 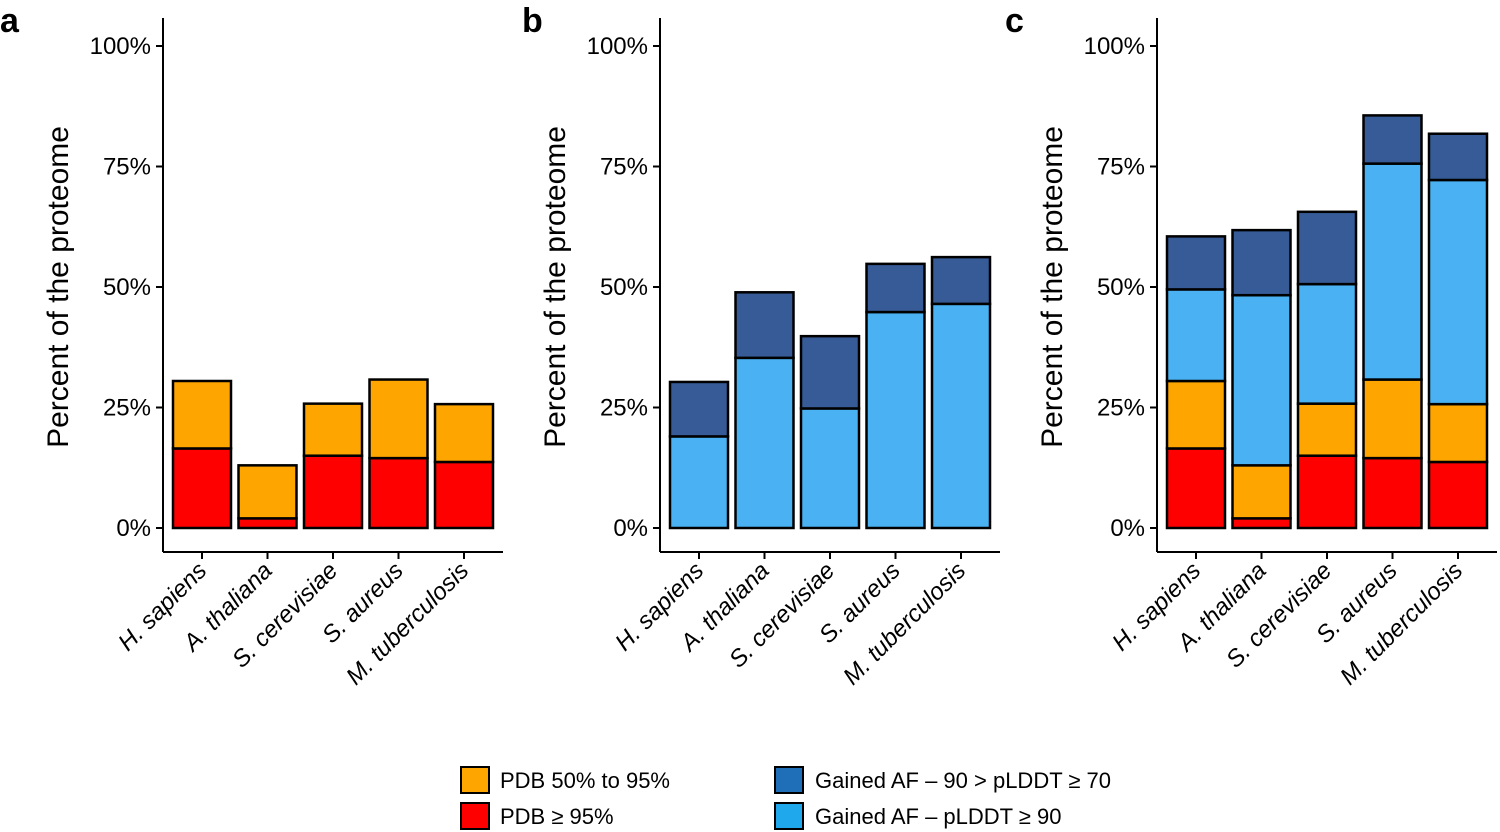 What do you see at coordinates (557, 816) in the screenshot?
I see `legend-label-pdb-95: PDB ≥ 95%` at bounding box center [557, 816].